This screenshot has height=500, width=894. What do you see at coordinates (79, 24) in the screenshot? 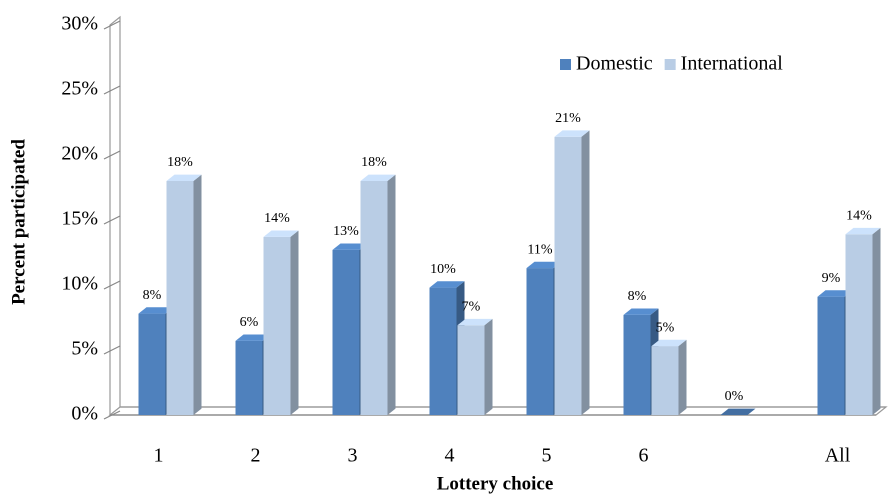
I see `y-tick-label: 30%` at bounding box center [79, 24].